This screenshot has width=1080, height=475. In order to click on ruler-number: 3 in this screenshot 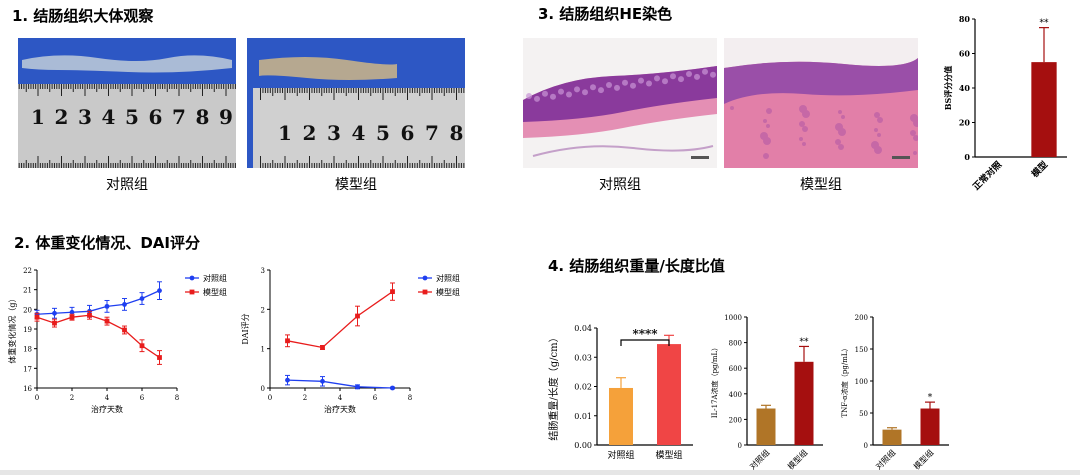, I will do `click(85, 117)`.